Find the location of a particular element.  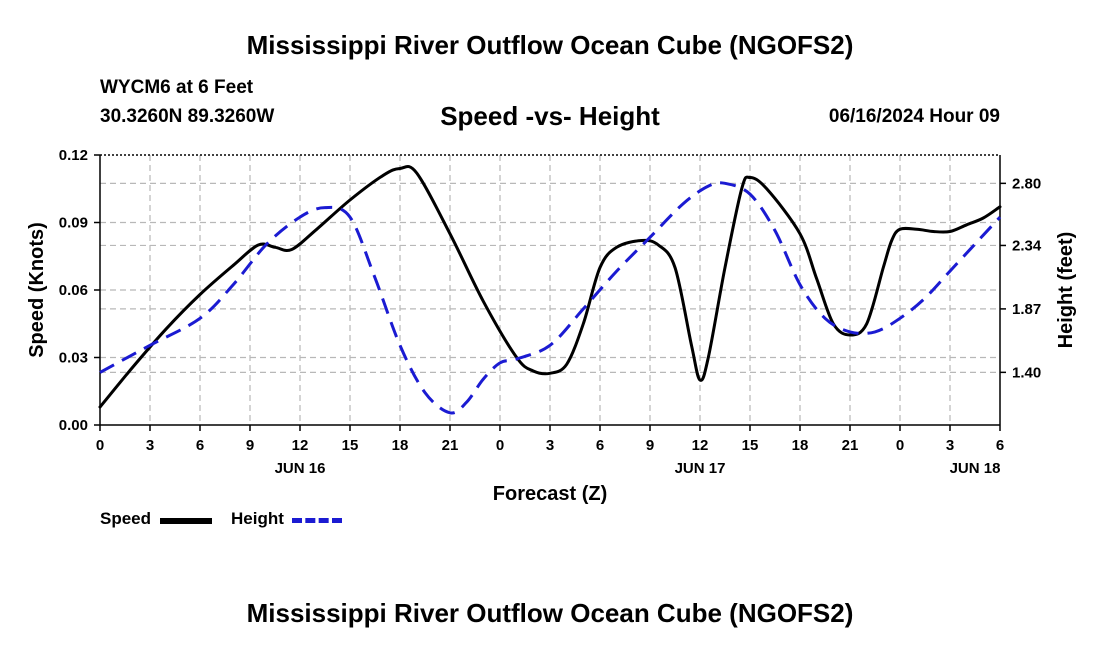

chart-subtitle: Speed -vs- Height is located at coordinates (550, 116).